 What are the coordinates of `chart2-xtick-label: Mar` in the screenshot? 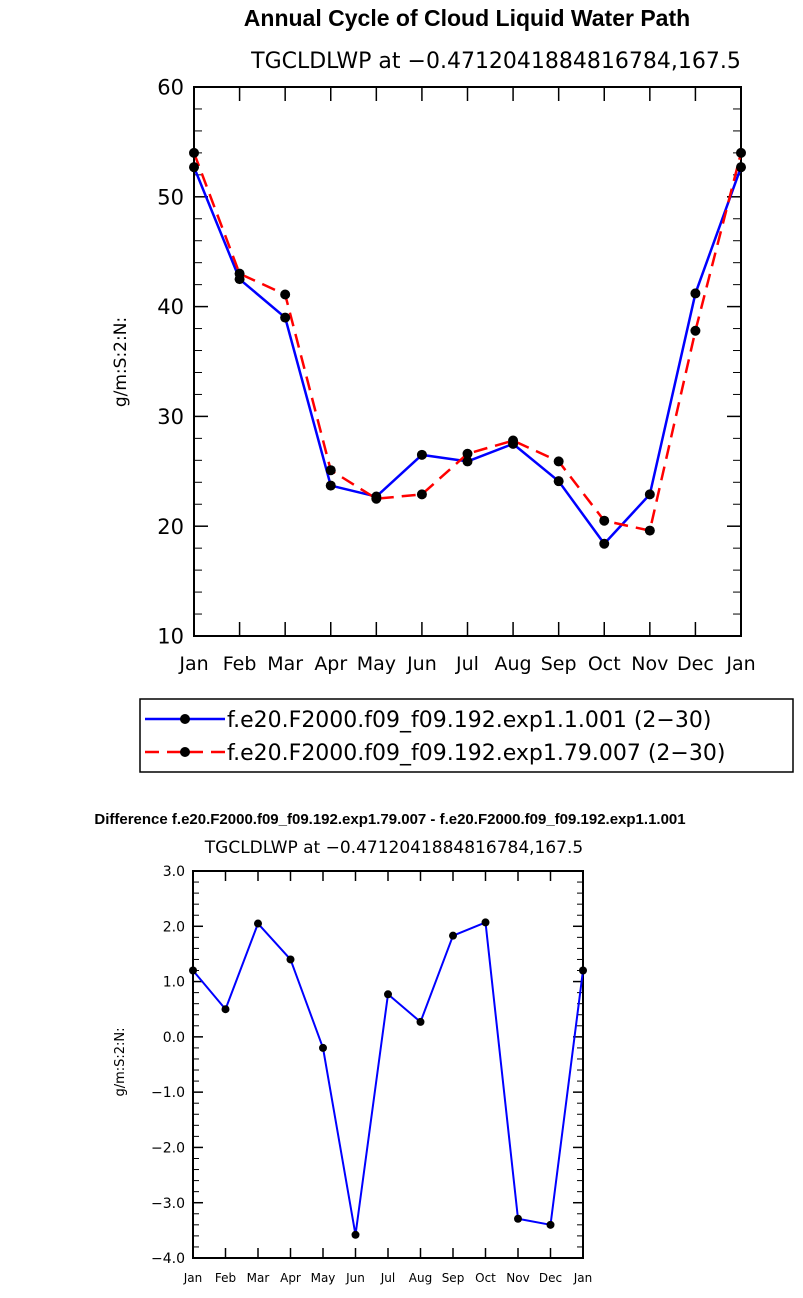 It's located at (258, 1278).